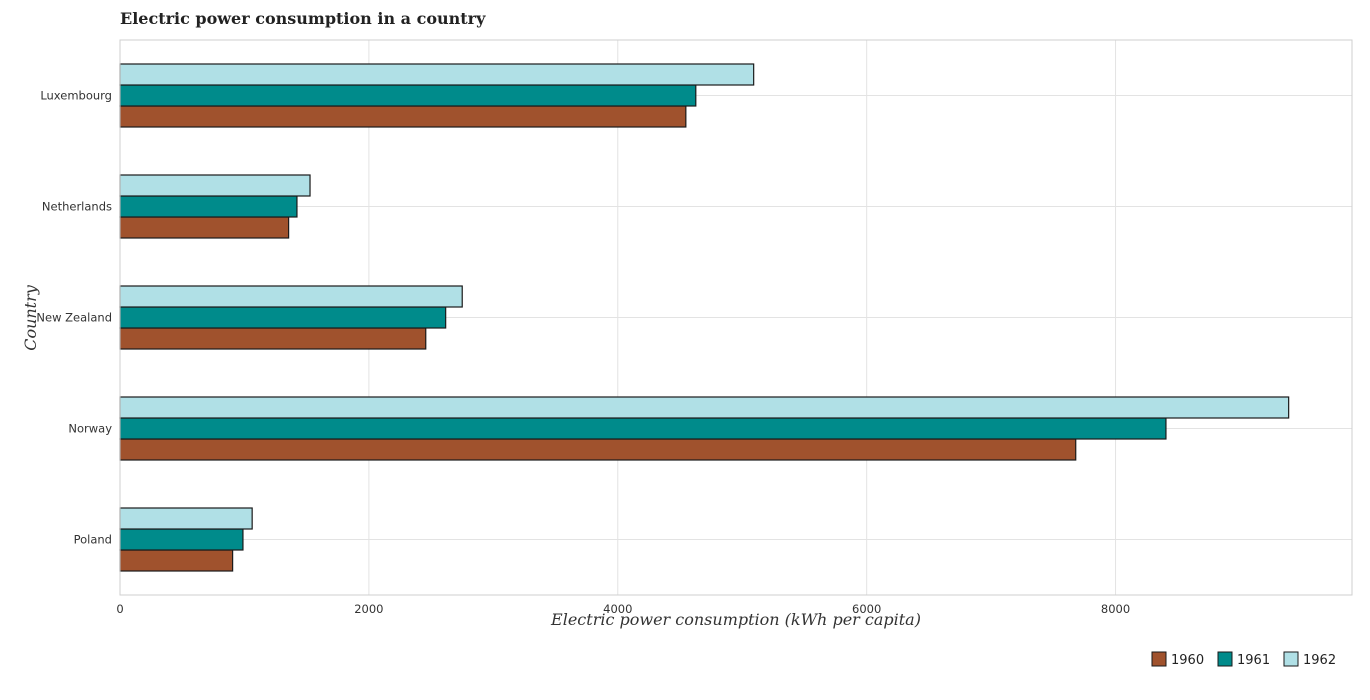 This screenshot has height=700, width=1370. What do you see at coordinates (403, 116) in the screenshot?
I see `bar-1960-luxembourg` at bounding box center [403, 116].